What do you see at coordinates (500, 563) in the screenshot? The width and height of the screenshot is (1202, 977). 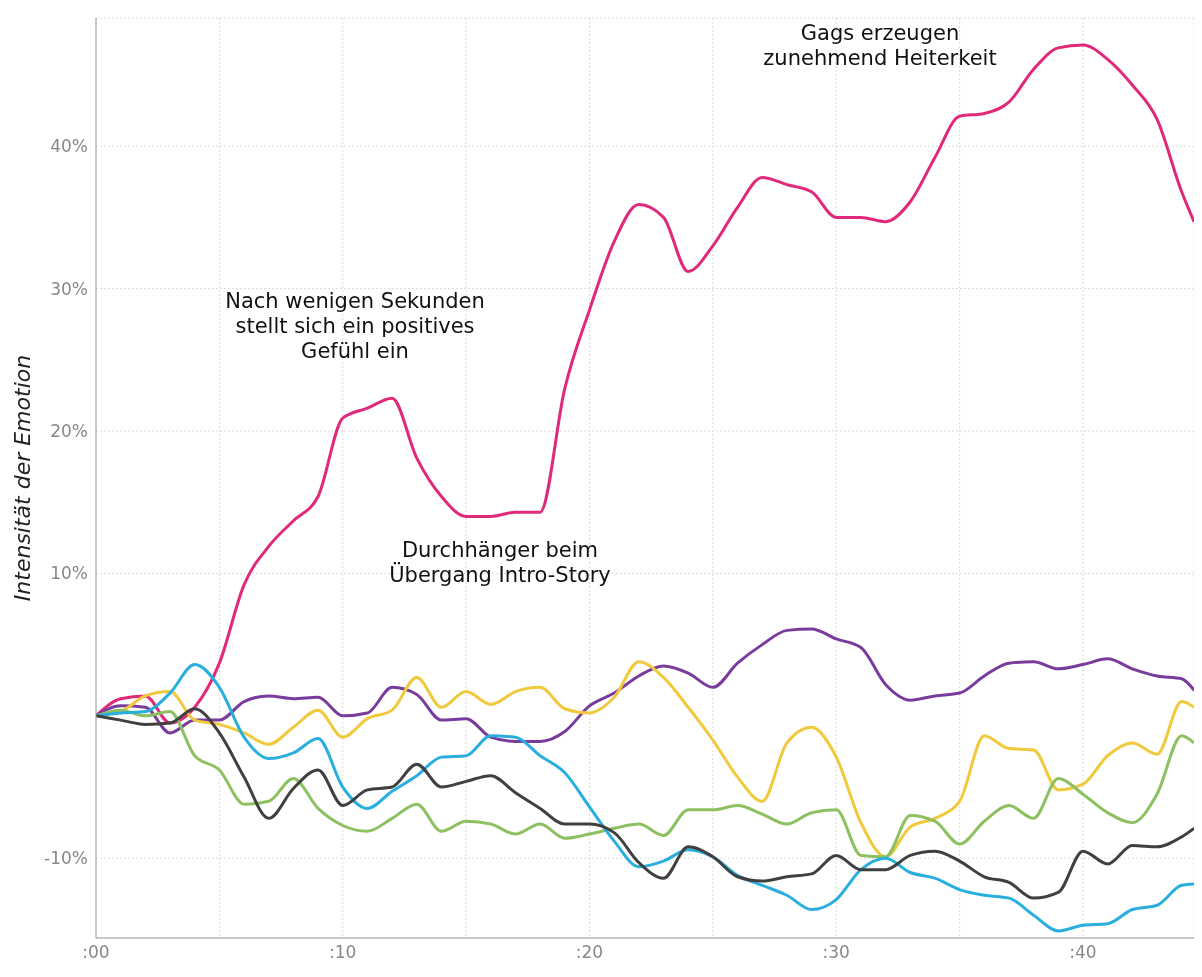 I see `annotation: Durchhänger beim Übergang Intro-Story` at bounding box center [500, 563].